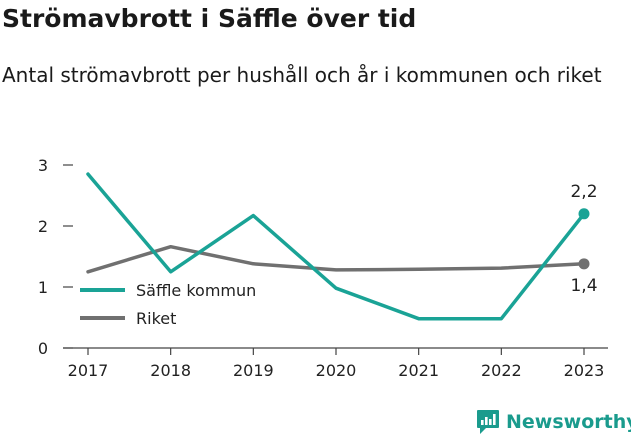 Image resolution: width=631 pixels, height=439 pixels. What do you see at coordinates (253, 370) in the screenshot?
I see `x-tick-label: 2019` at bounding box center [253, 370].